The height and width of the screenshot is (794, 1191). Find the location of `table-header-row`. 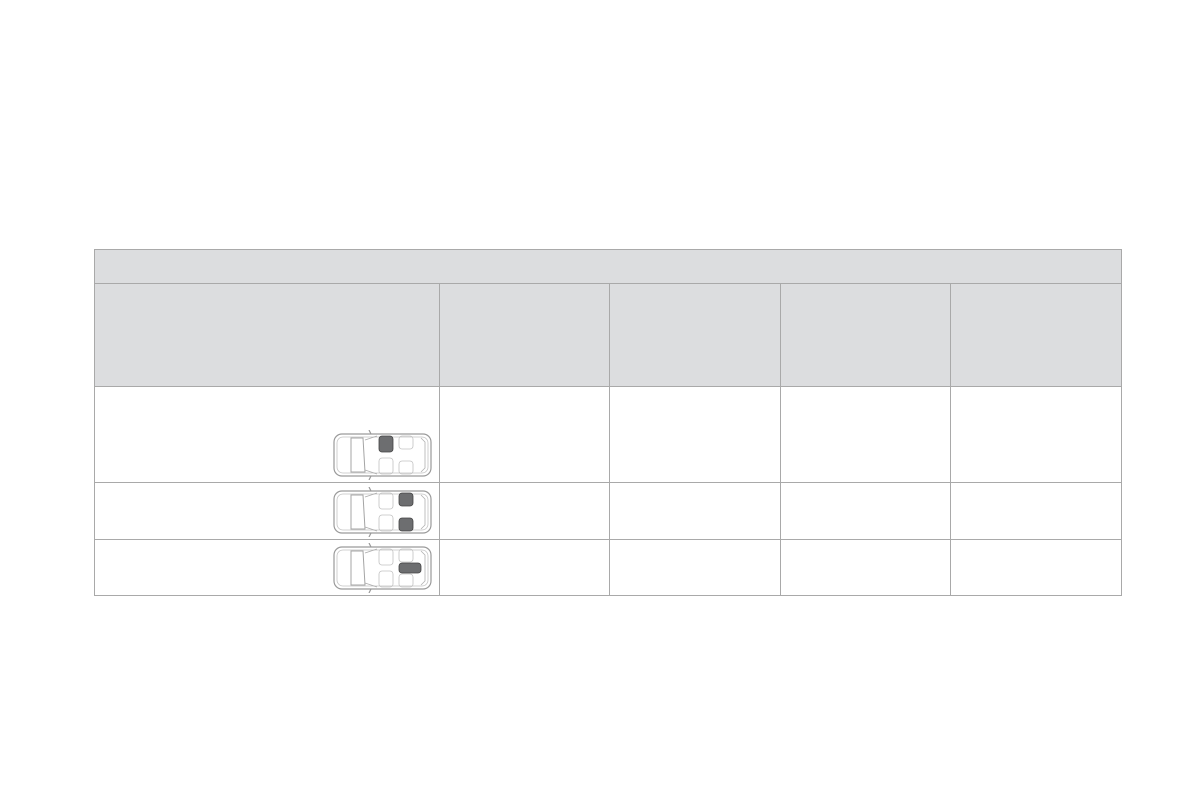

table-header-row is located at coordinates (608, 335).